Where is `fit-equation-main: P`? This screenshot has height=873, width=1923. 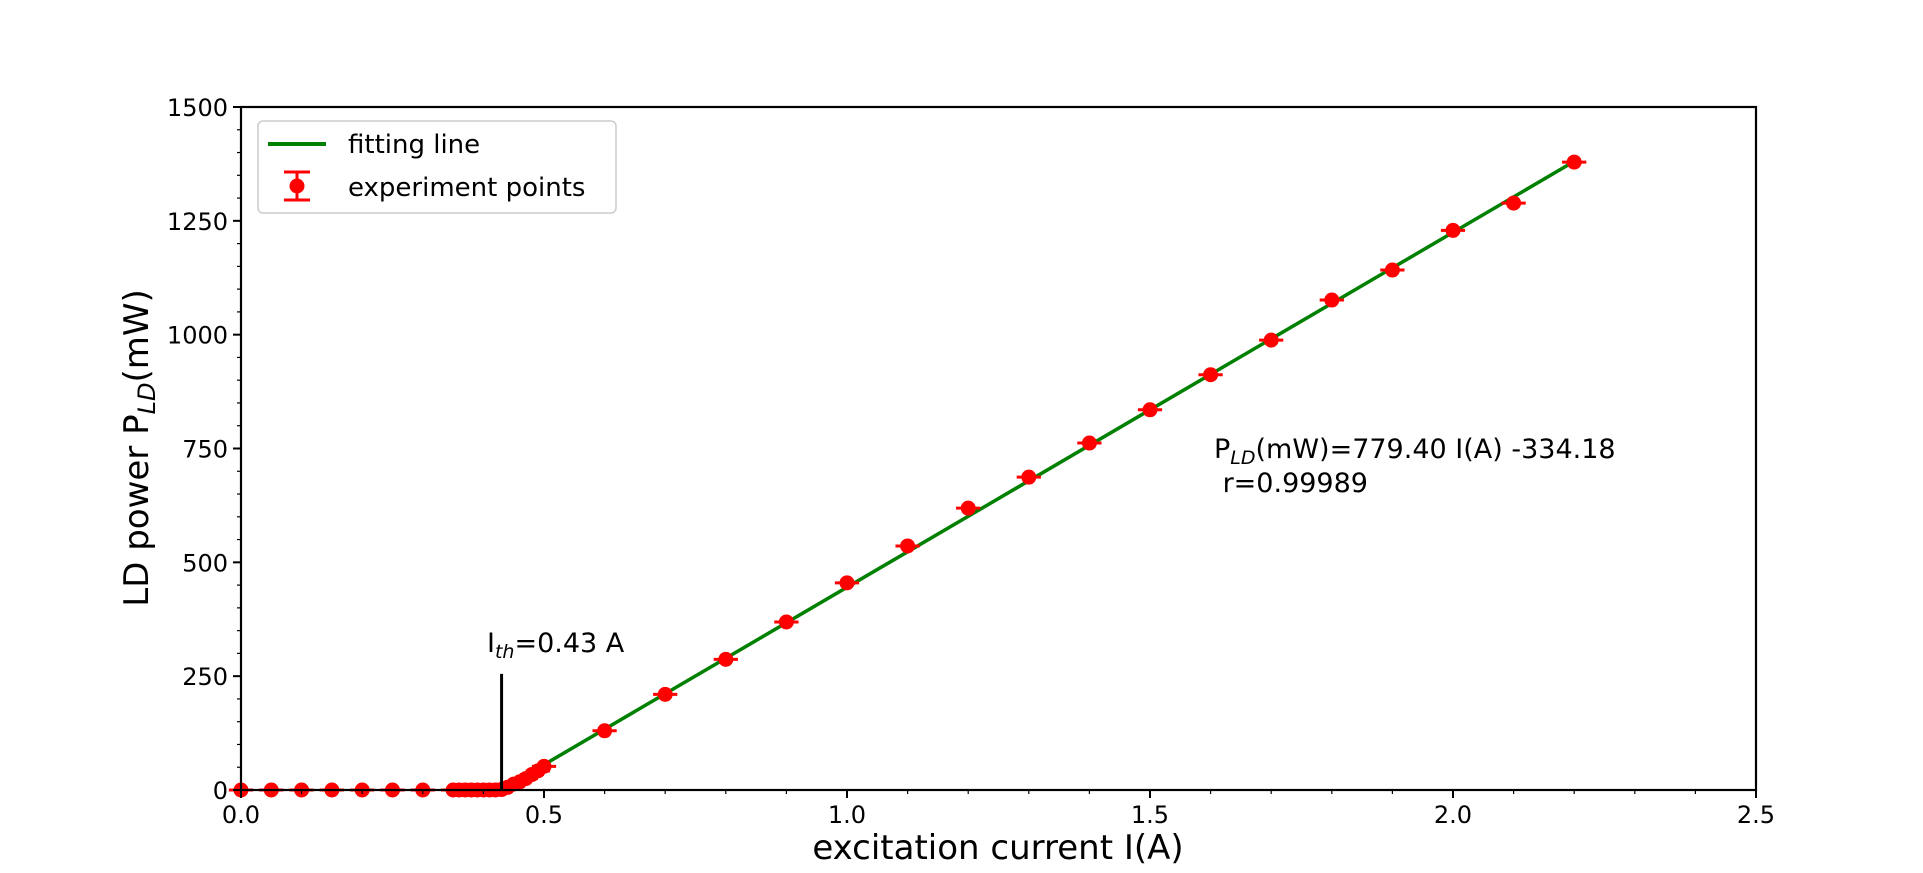 fit-equation-main: P is located at coordinates (1222, 449).